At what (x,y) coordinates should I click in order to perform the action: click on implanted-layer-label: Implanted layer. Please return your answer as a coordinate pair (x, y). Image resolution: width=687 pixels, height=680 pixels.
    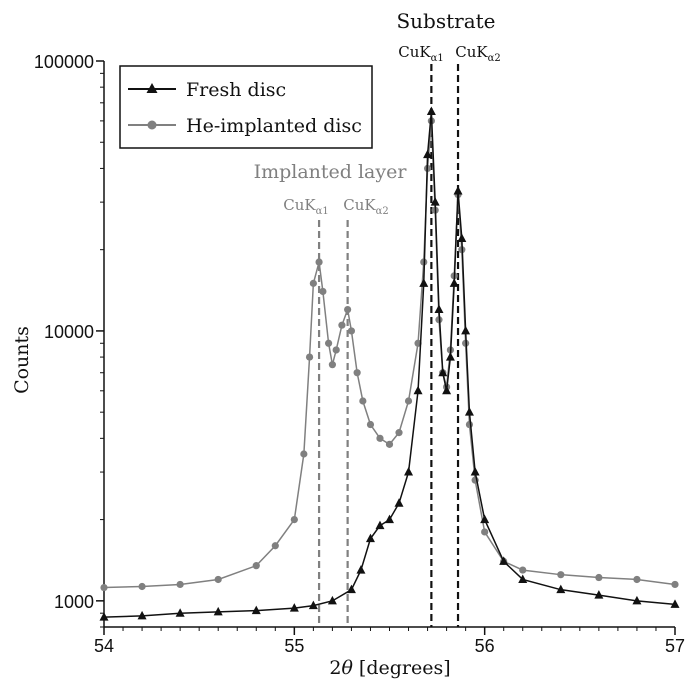
    Looking at the image, I should click on (331, 172).